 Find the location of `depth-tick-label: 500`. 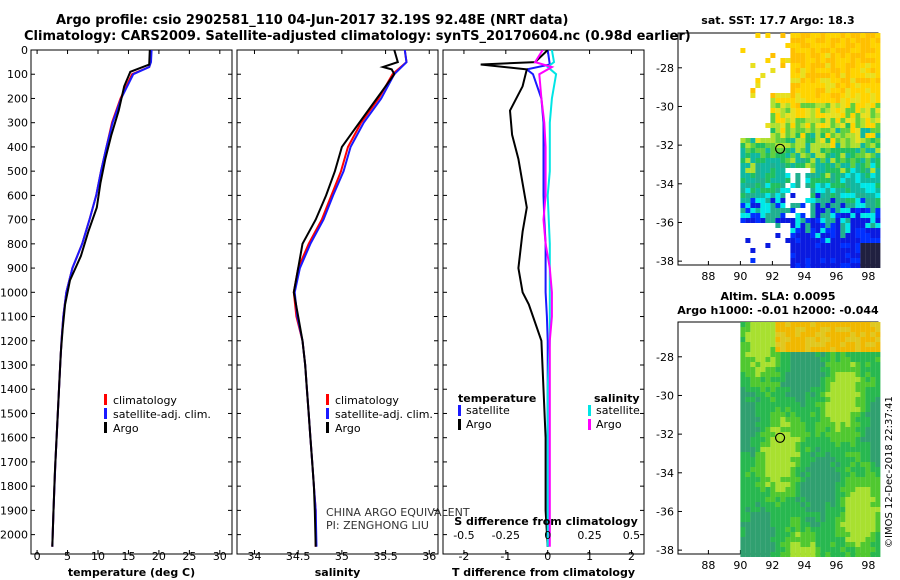

depth-tick-label: 500 is located at coordinates (17, 171).